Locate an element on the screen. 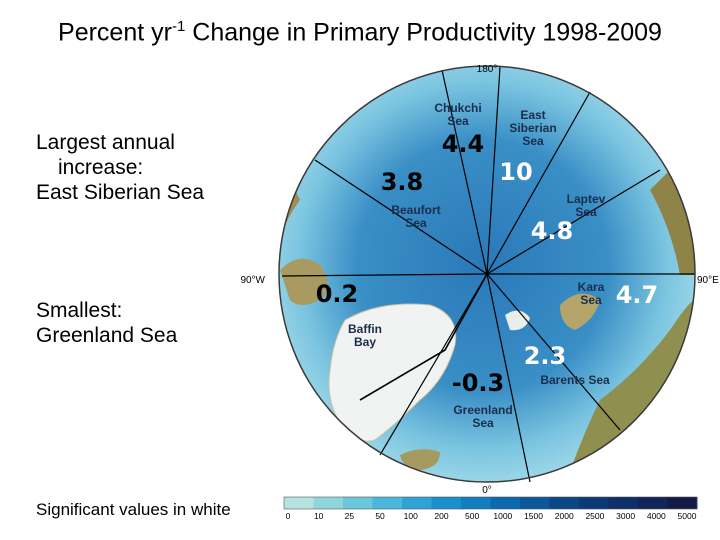 This screenshot has height=540, width=720. smallest-line1: Smallest: is located at coordinates (79, 310).